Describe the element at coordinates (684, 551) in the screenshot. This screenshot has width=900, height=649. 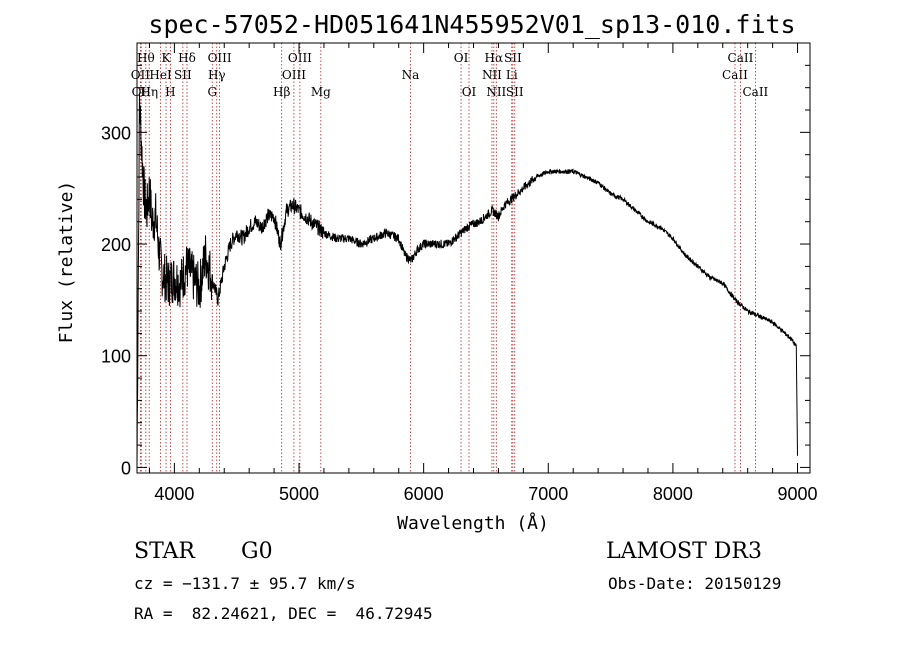
I see `survey-name: LAMOST DR3` at that location.